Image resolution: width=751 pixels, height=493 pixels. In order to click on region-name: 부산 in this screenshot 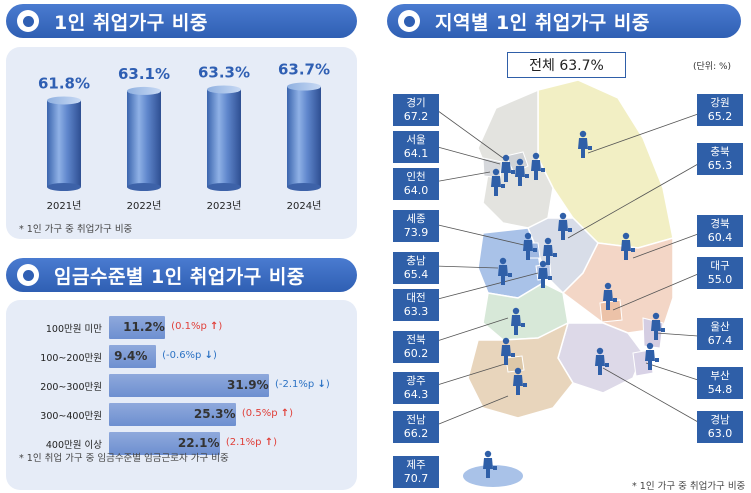, I will do `click(720, 376)`.